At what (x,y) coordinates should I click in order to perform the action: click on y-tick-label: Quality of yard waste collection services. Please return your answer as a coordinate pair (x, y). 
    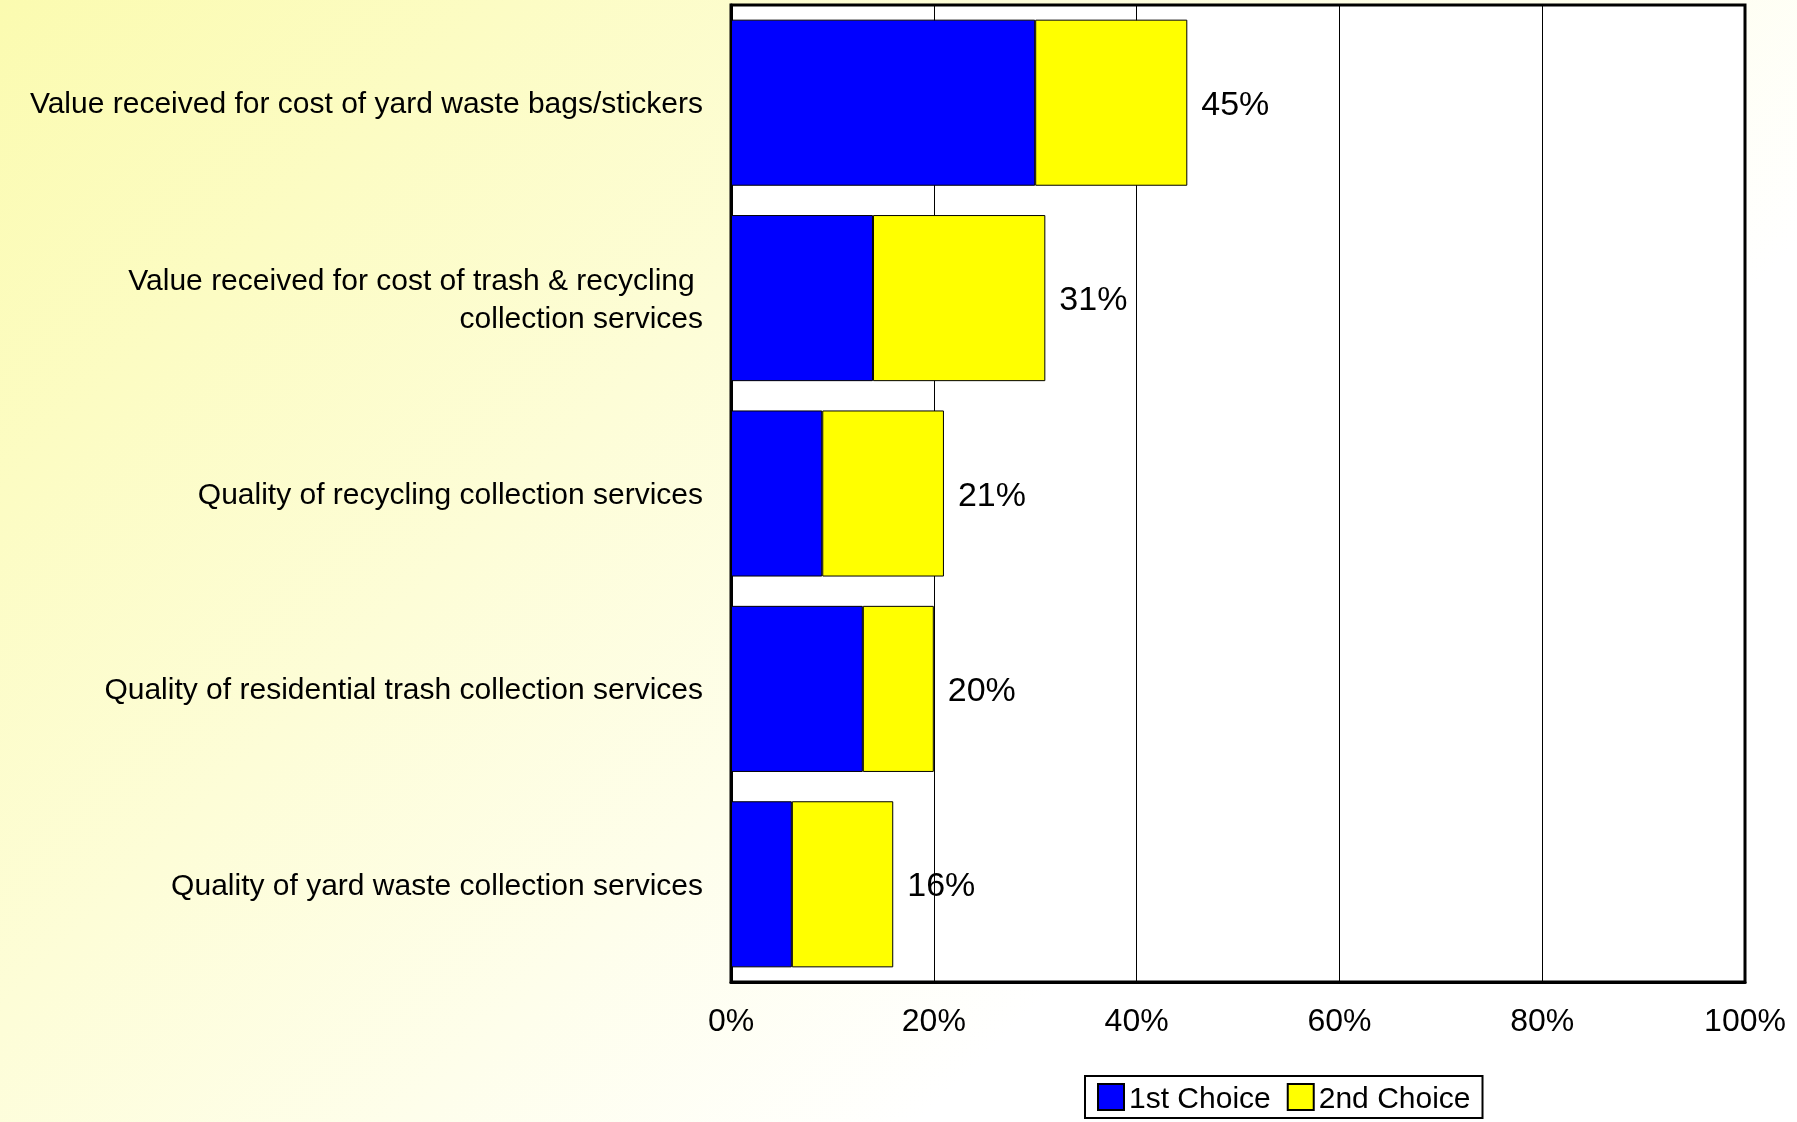
    Looking at the image, I should click on (437, 884).